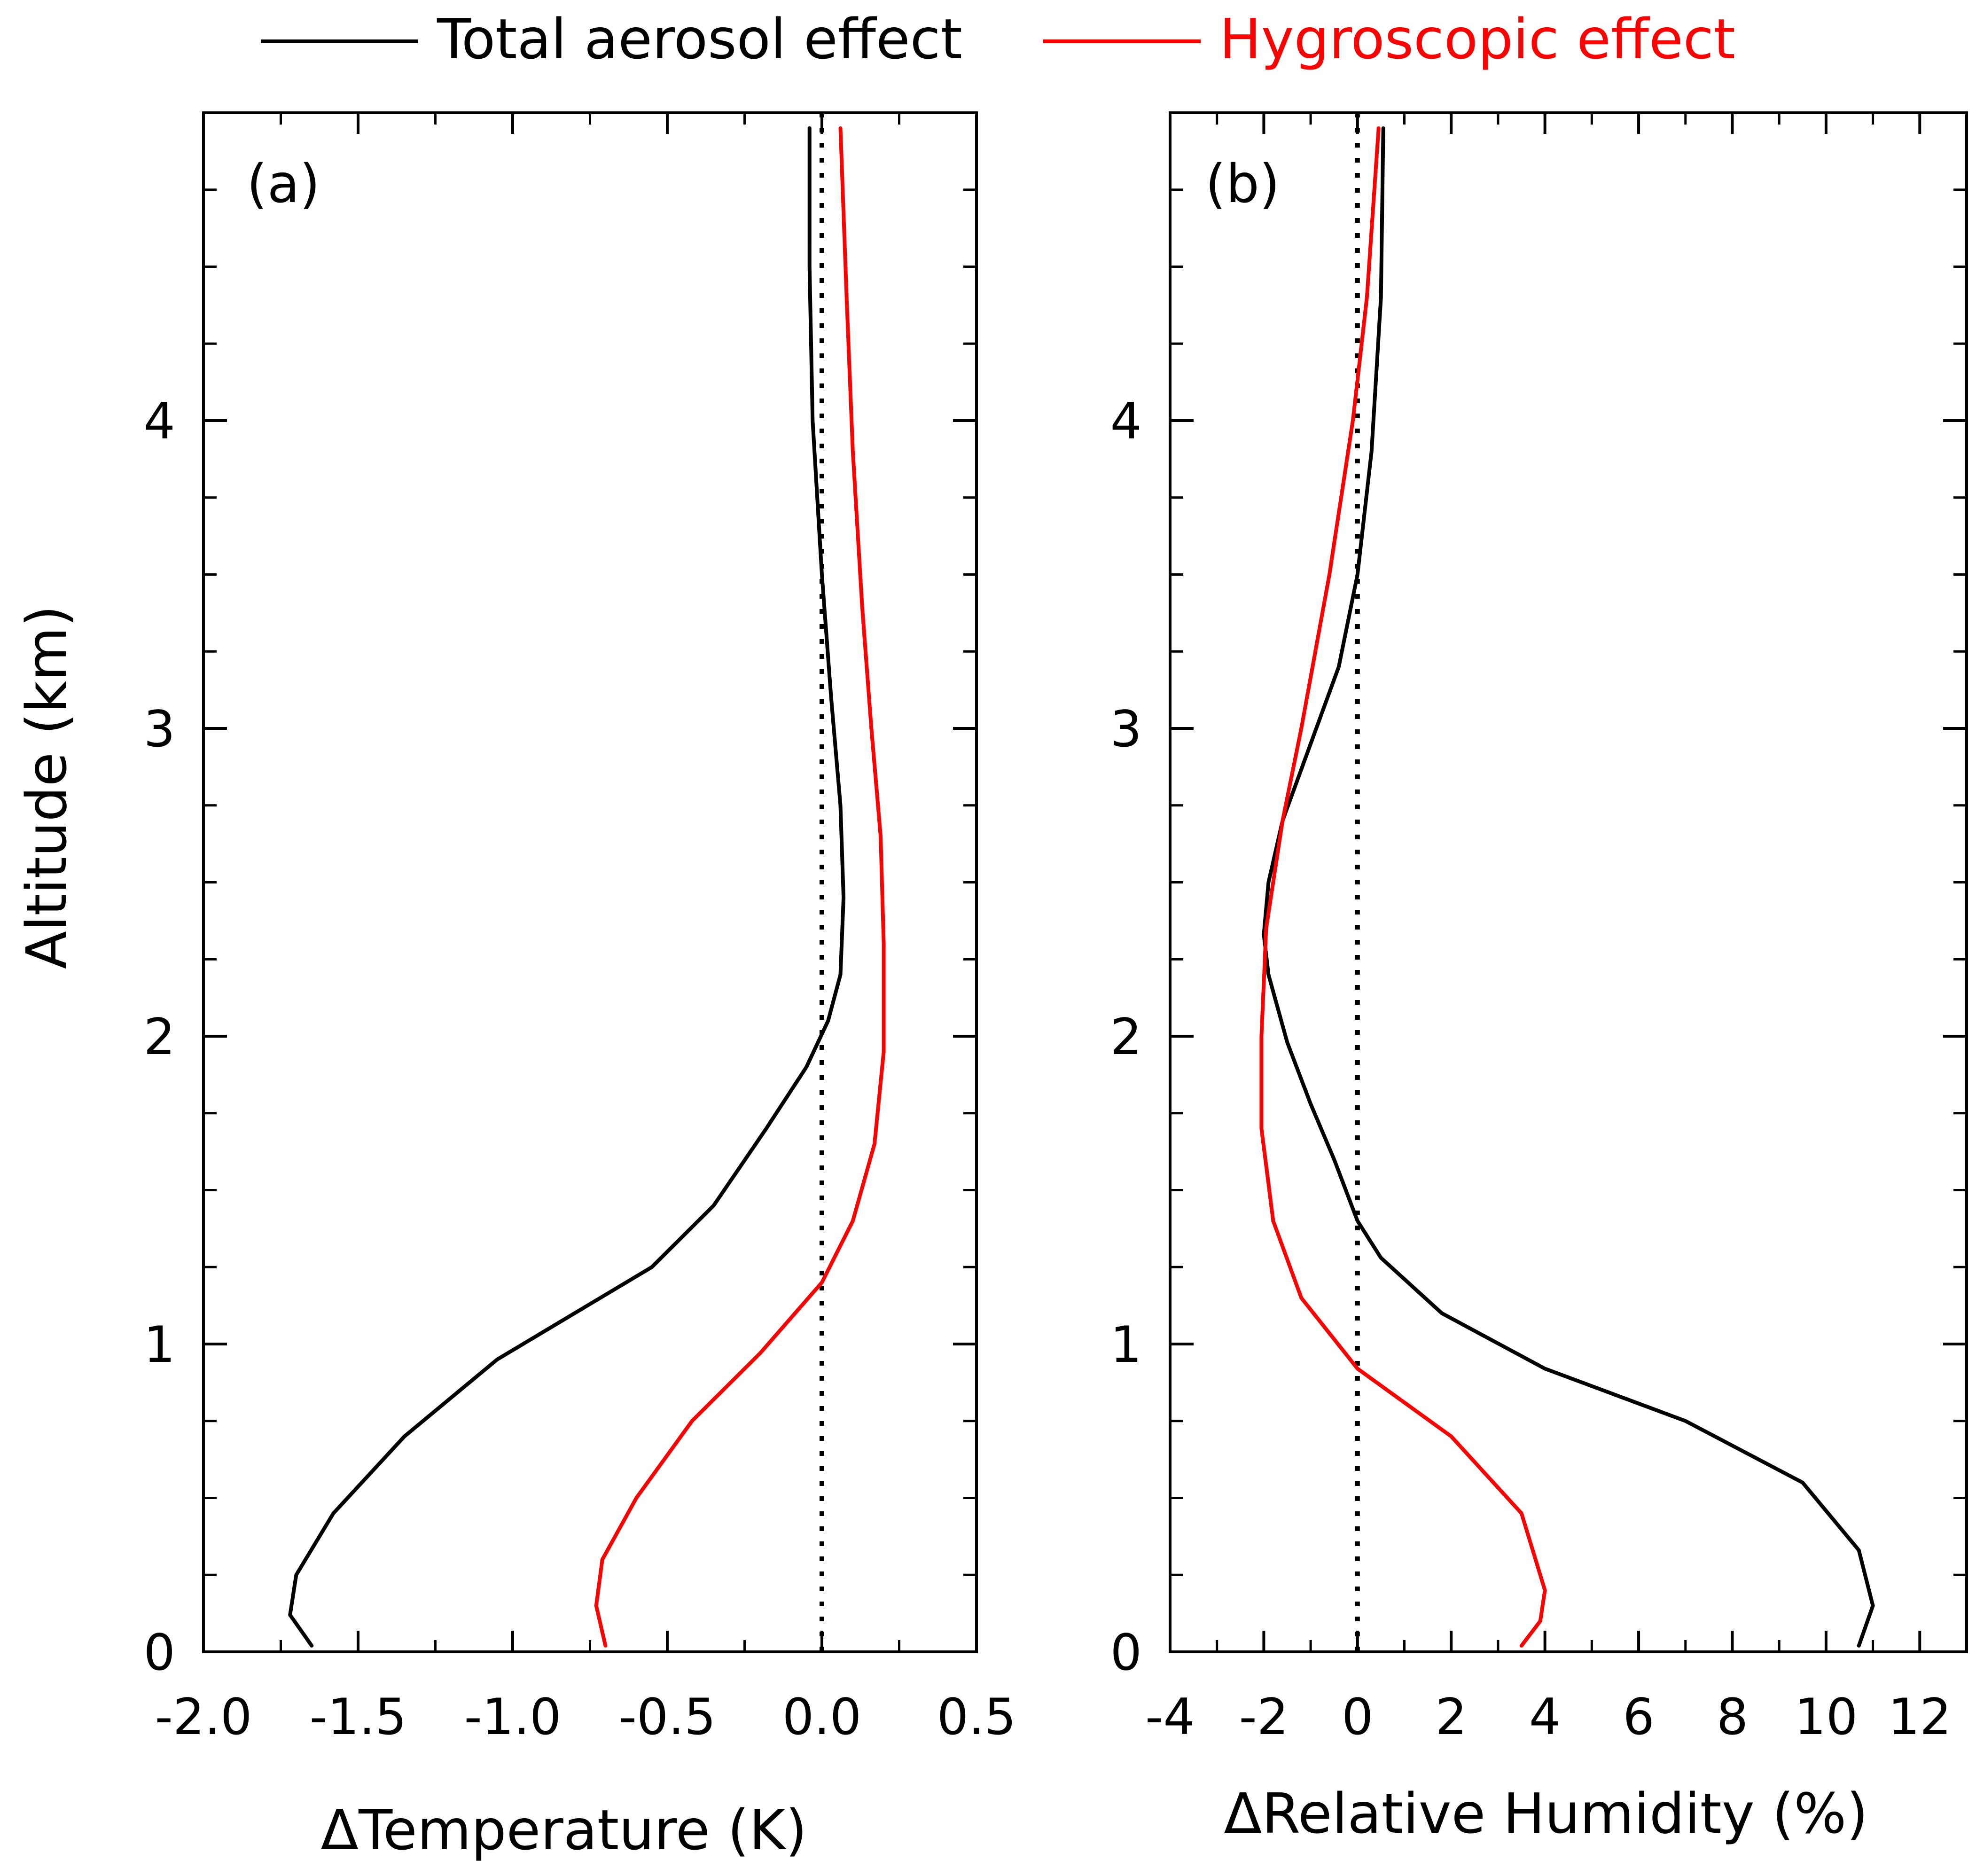  I want to click on panel-a-xtick-label: -1.0, so click(513, 1717).